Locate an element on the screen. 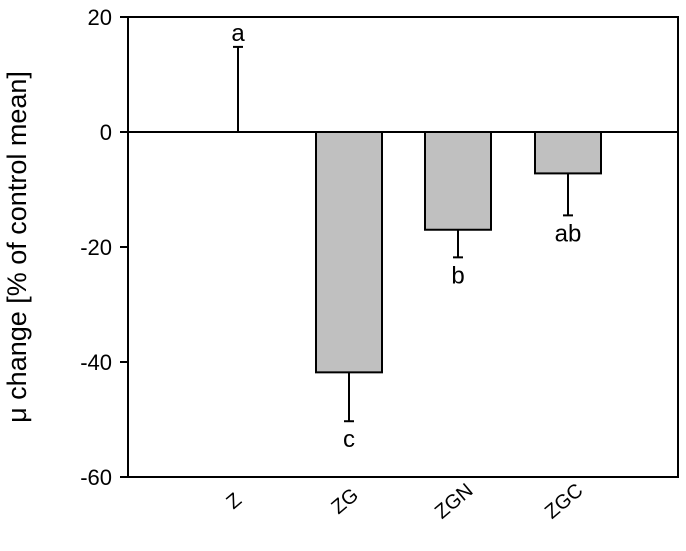 This screenshot has height=551, width=686. x-tick-label: ZGN is located at coordinates (454, 501).